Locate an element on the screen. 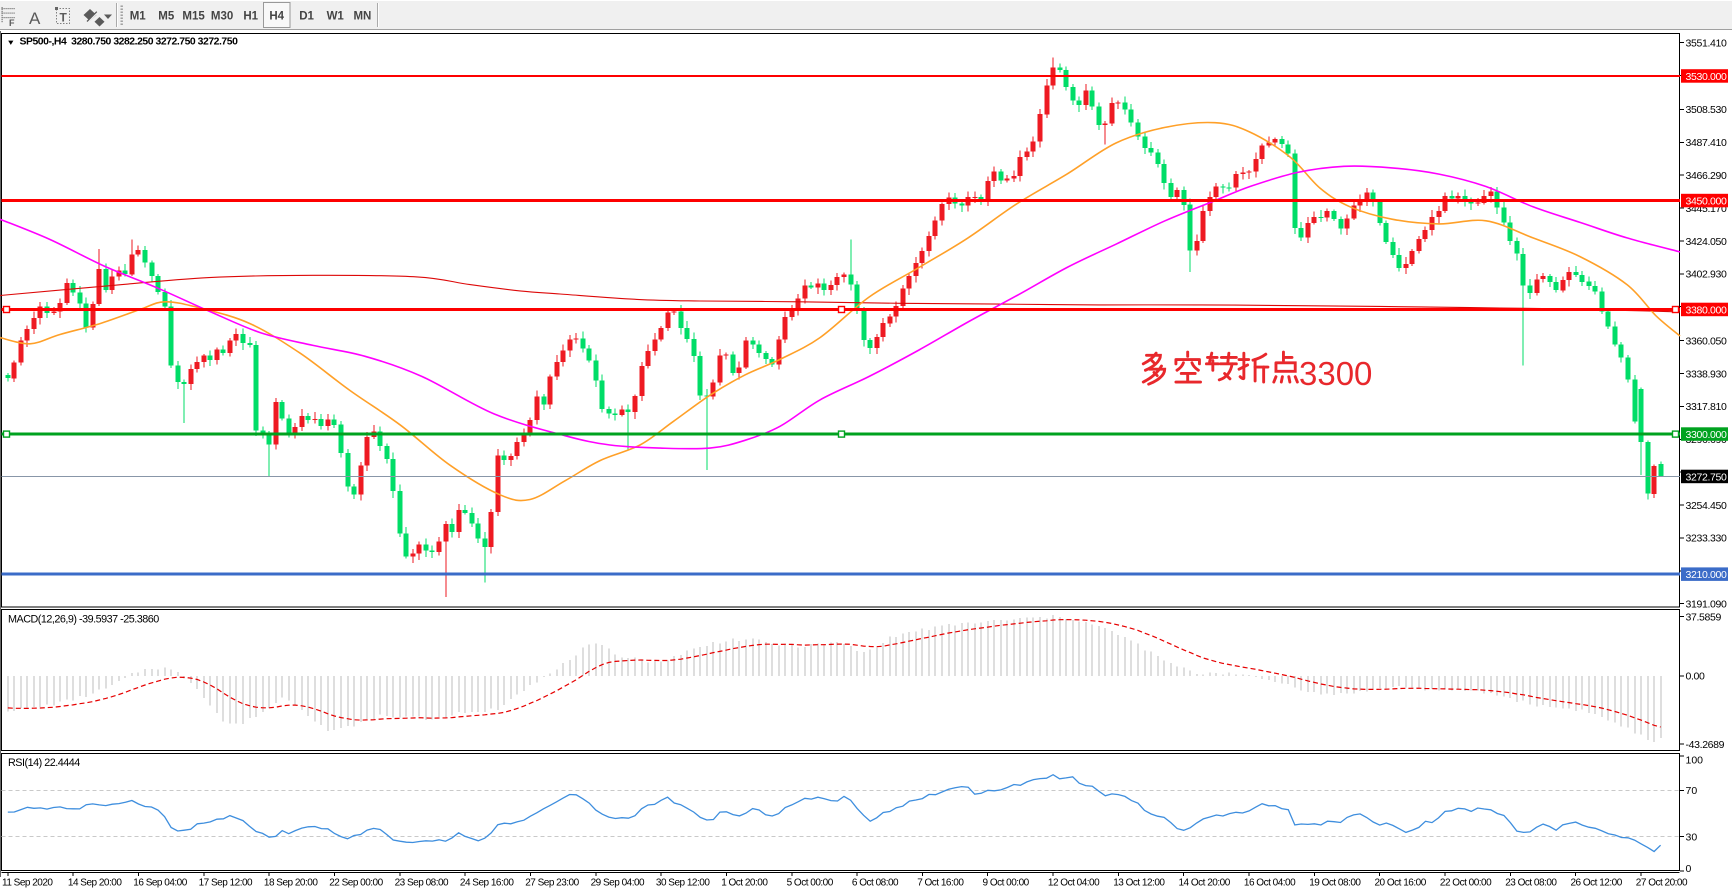 The height and width of the screenshot is (896, 1732). svg-text: 3254.450 is located at coordinates (1707, 506).